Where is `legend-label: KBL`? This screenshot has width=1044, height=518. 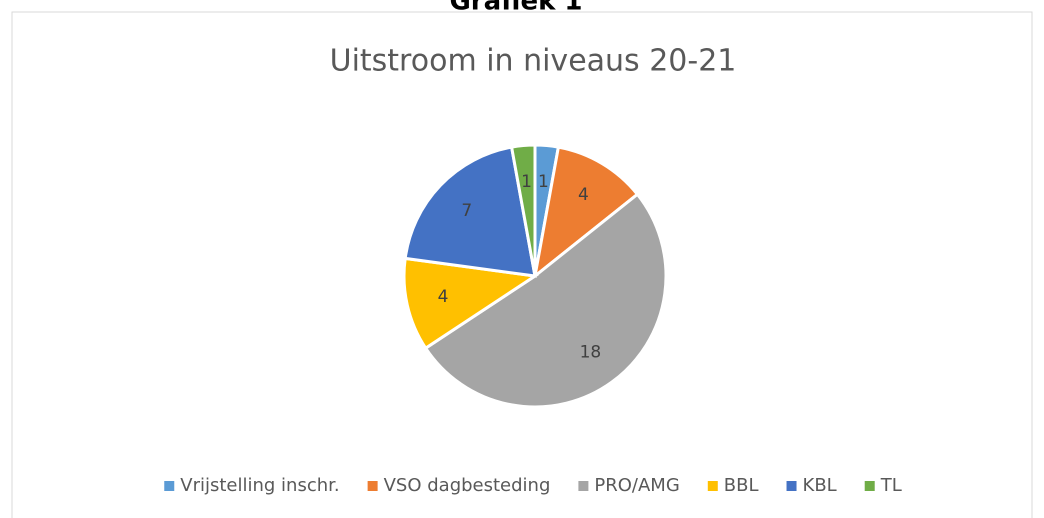
legend-label: KBL is located at coordinates (820, 485).